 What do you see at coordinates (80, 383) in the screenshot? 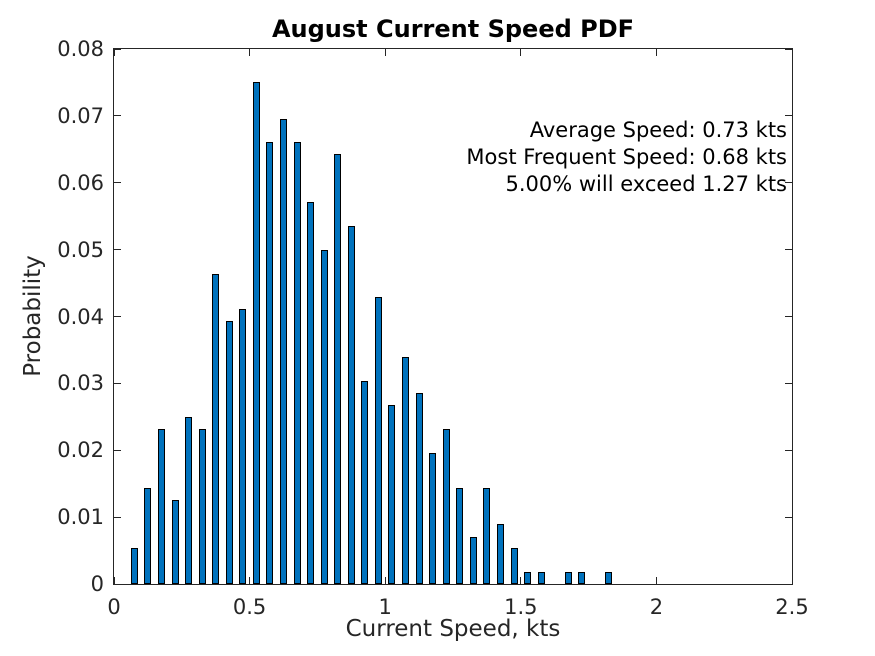
I see `y-tick-label: 0.03` at bounding box center [80, 383].